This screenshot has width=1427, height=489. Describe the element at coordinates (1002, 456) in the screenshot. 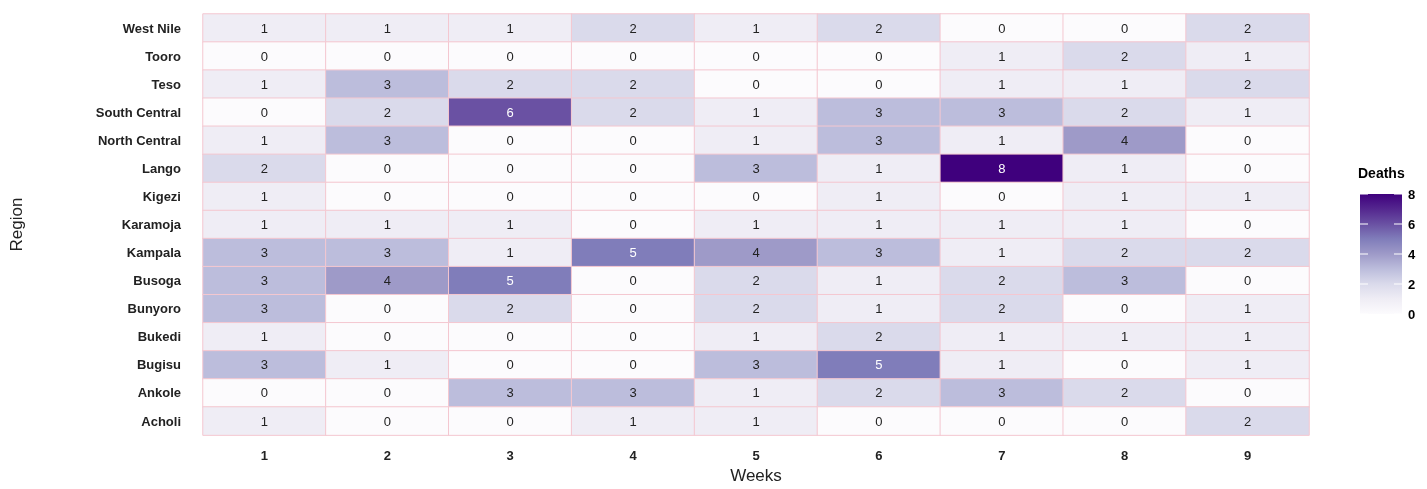

I see `x-tick-label: 7` at that location.